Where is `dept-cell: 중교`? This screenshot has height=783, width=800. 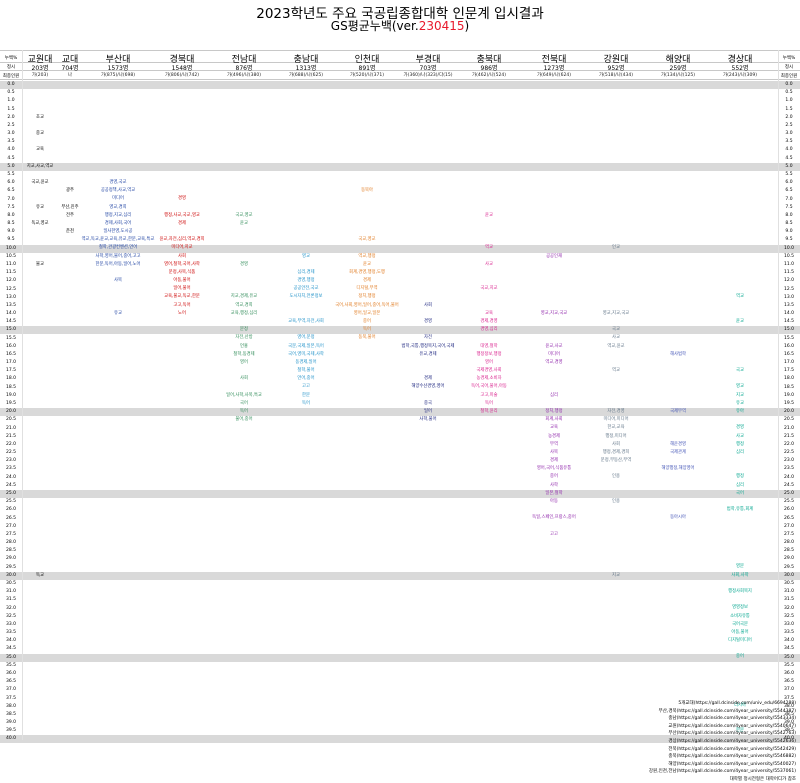
dept-cell: 중교 is located at coordinates (40, 133).